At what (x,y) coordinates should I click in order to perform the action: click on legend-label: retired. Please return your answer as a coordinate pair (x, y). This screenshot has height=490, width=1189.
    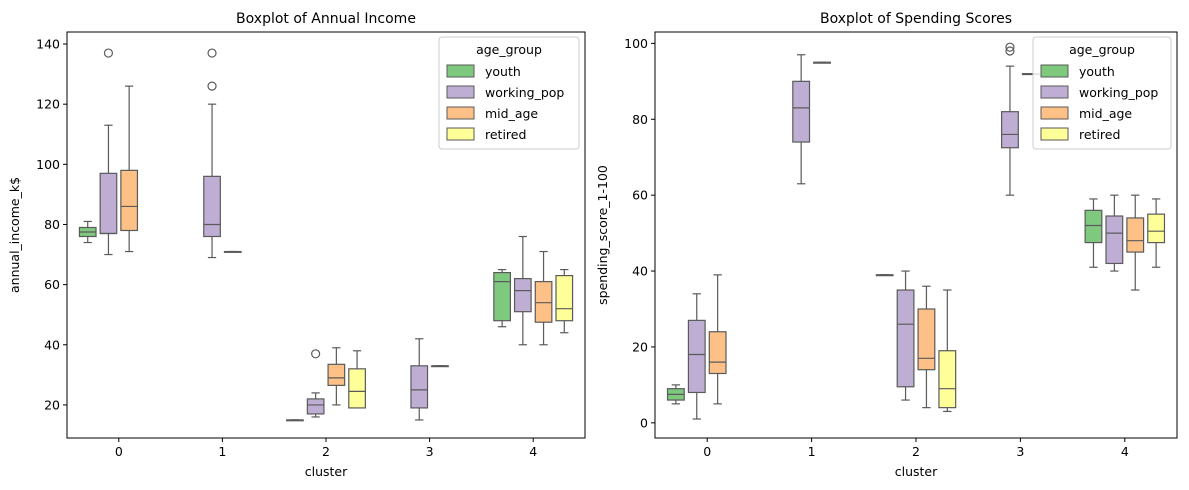
    Looking at the image, I should click on (505, 134).